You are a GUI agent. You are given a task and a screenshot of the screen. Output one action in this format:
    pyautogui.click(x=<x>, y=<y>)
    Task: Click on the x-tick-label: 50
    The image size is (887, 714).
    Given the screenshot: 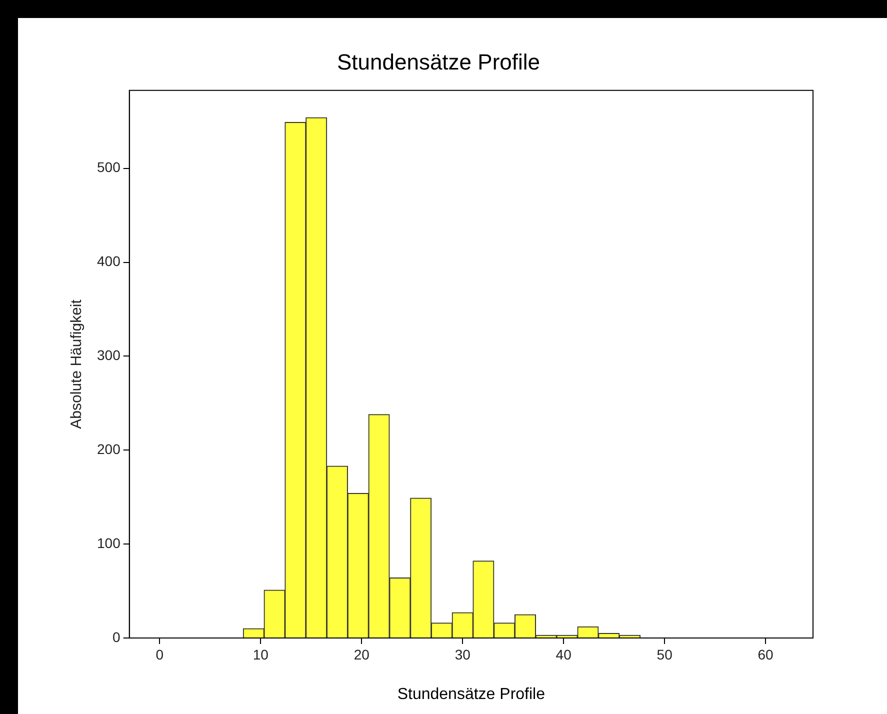 What is the action you would take?
    pyautogui.click(x=664, y=654)
    